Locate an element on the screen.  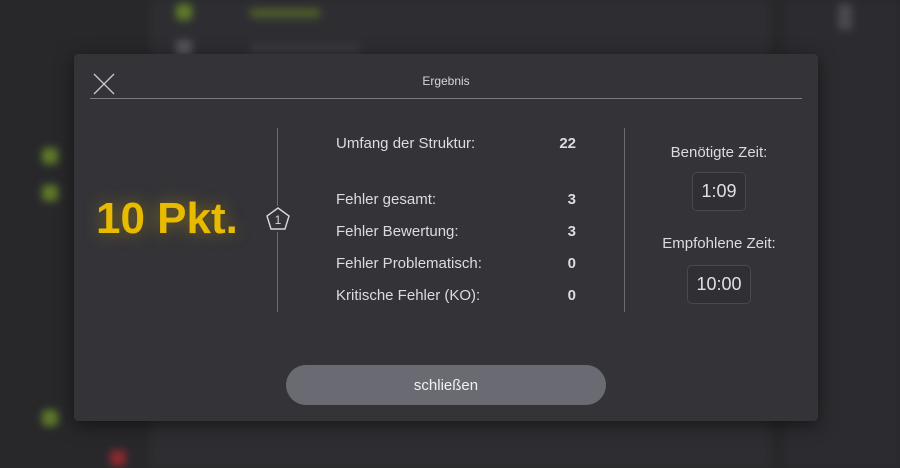
stat-label: Fehler Bewertung: is located at coordinates (397, 231).